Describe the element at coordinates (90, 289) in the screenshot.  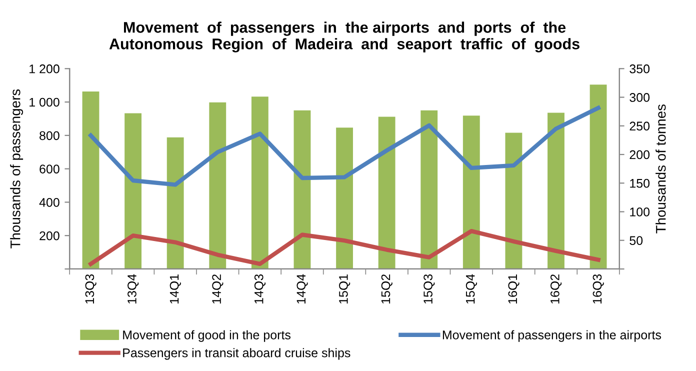
I see `x-tick-label: 13Q3` at that location.